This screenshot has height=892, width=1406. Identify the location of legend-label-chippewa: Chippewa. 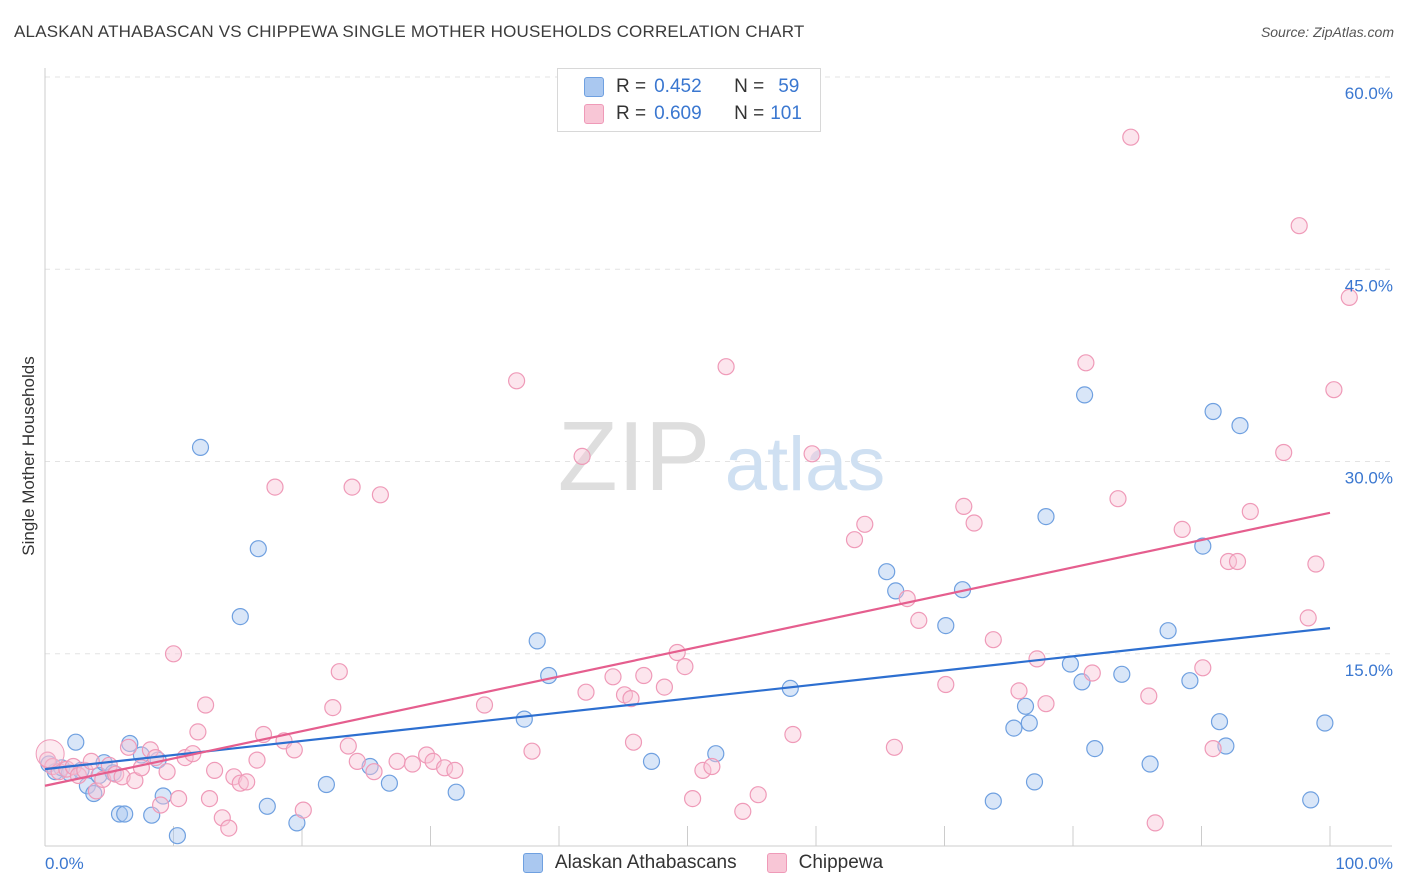
(841, 862).